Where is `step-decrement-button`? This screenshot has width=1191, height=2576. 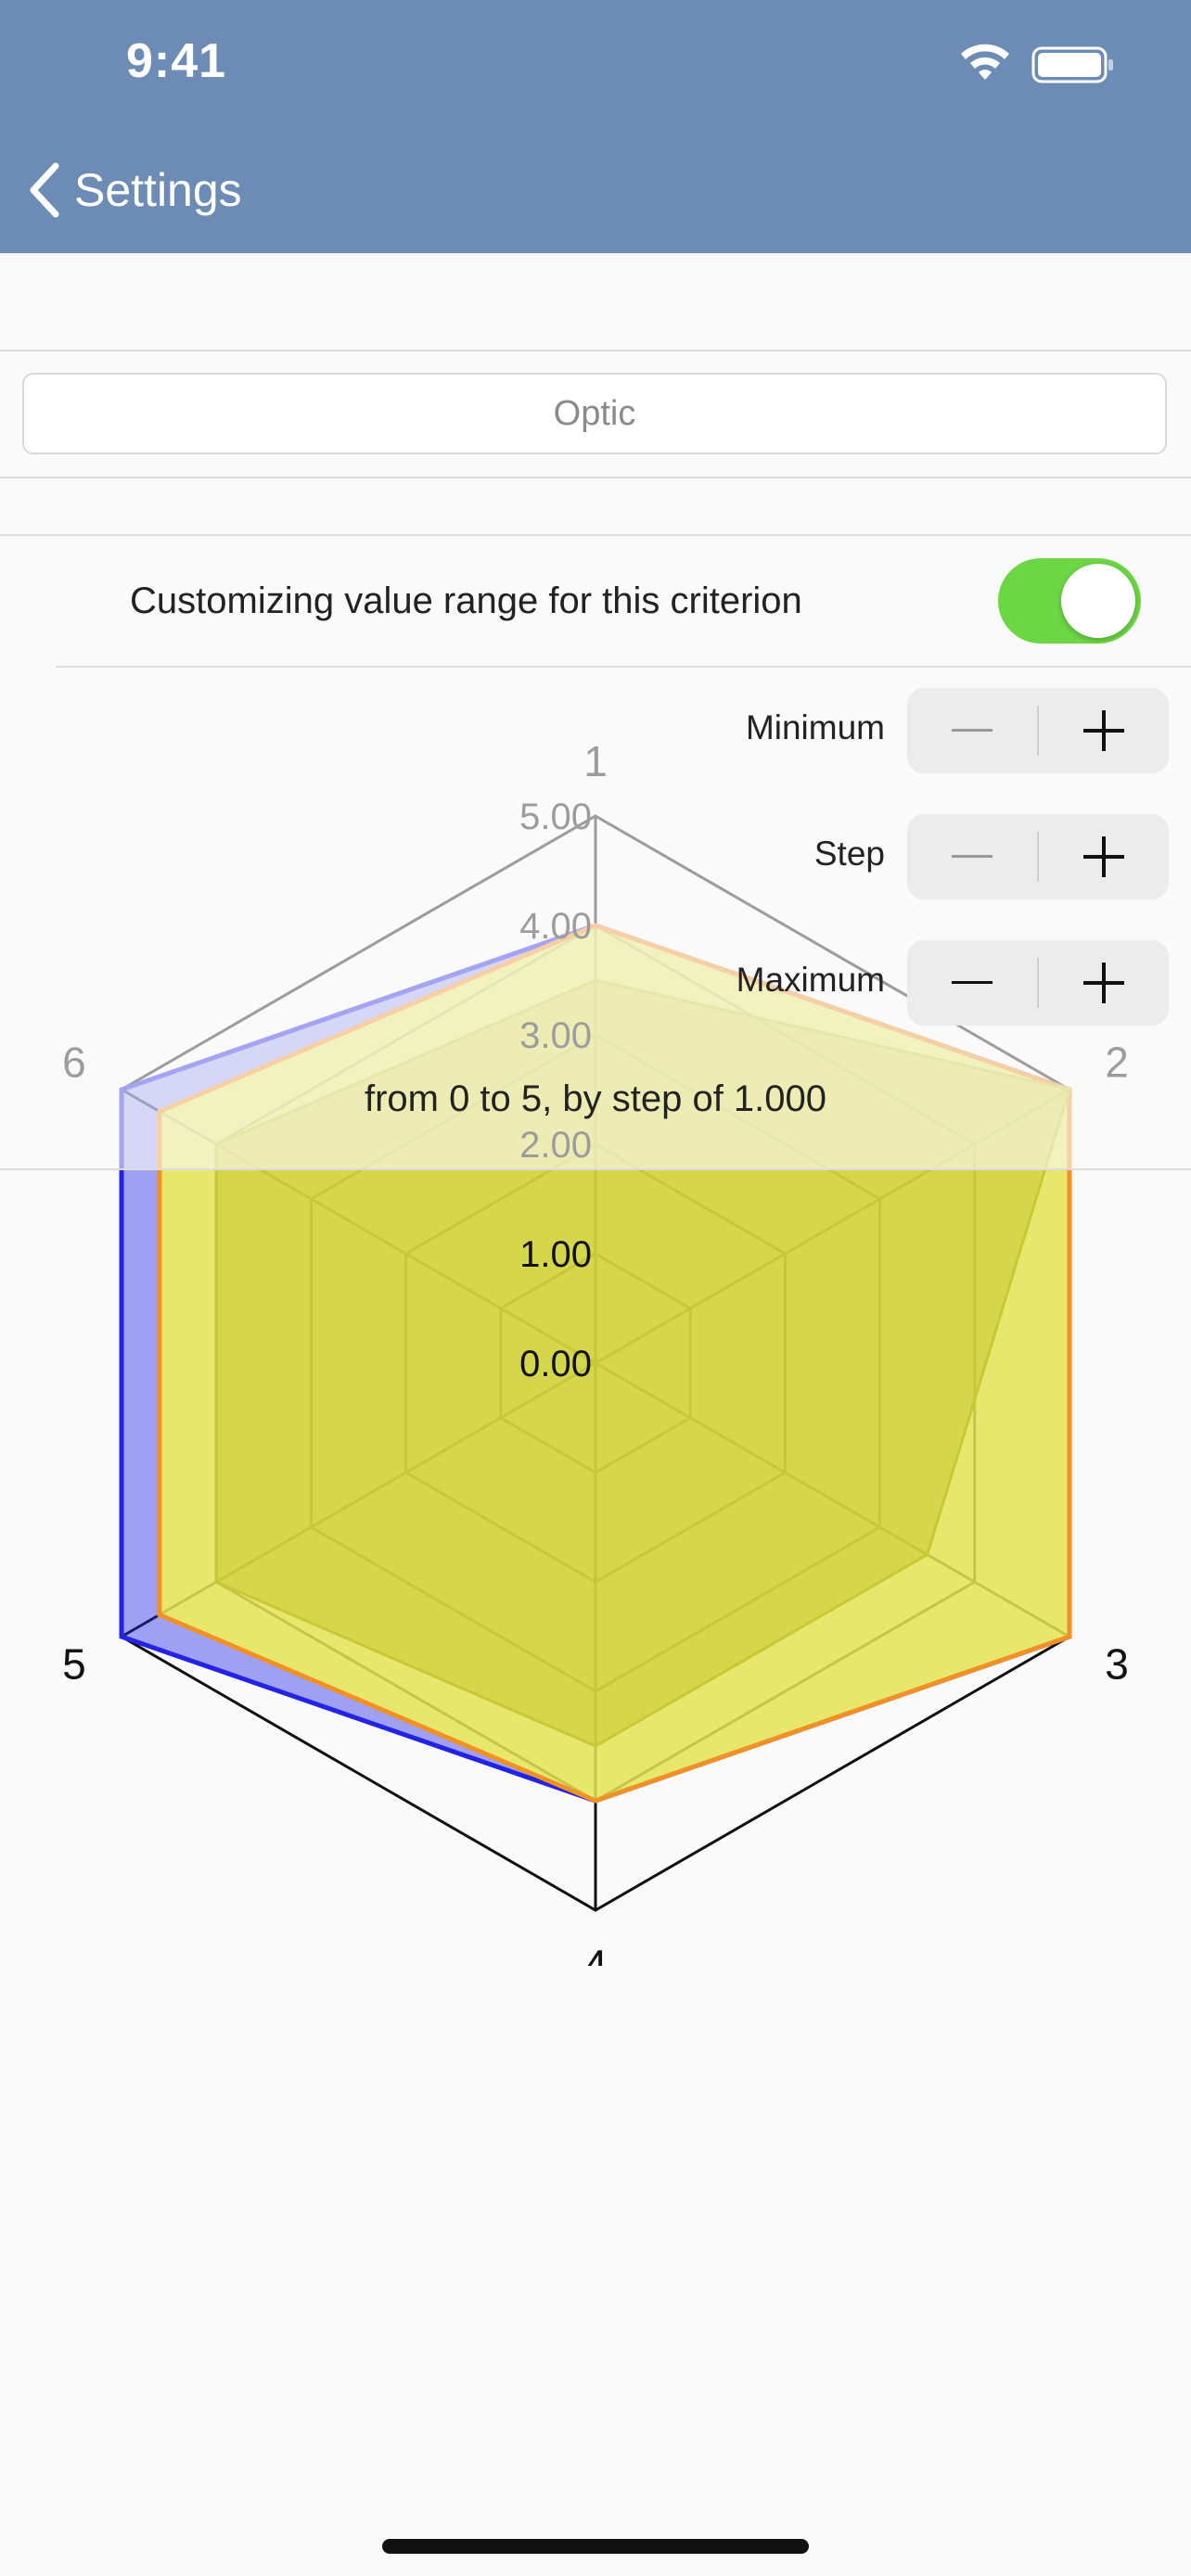
step-decrement-button is located at coordinates (972, 856).